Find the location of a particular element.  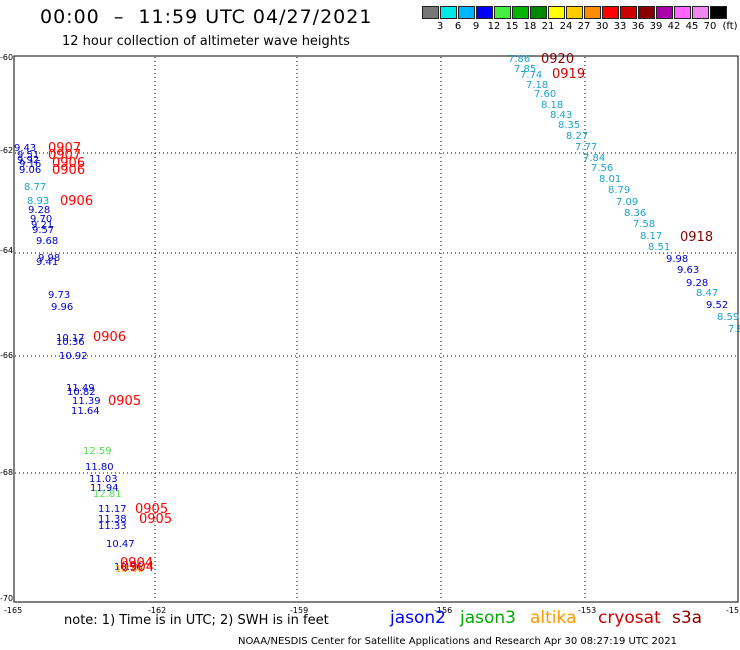

scale-label: 70 is located at coordinates (710, 26).